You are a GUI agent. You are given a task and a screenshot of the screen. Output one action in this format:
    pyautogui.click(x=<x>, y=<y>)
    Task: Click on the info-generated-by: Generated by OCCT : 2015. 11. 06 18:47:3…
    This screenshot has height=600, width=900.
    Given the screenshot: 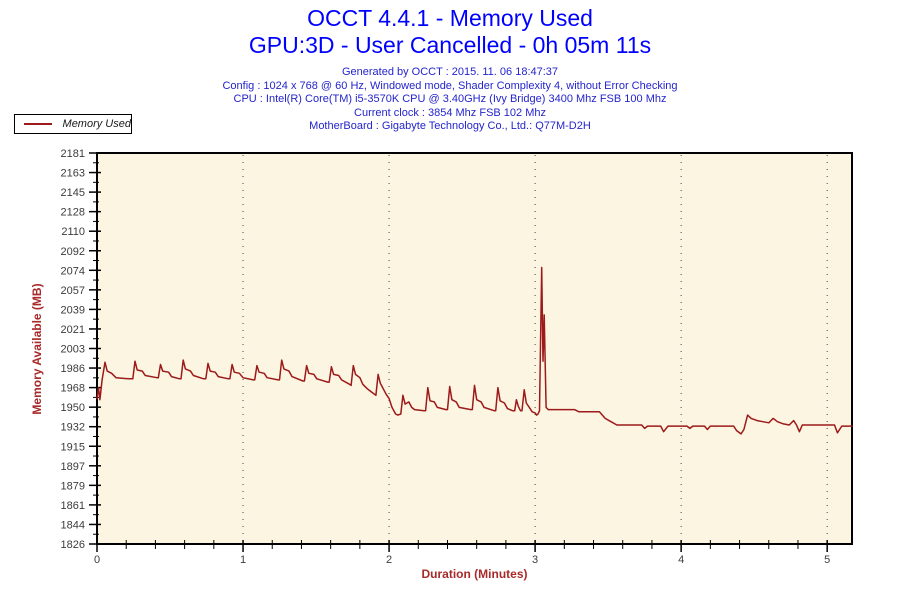 What is the action you would take?
    pyautogui.click(x=450, y=72)
    